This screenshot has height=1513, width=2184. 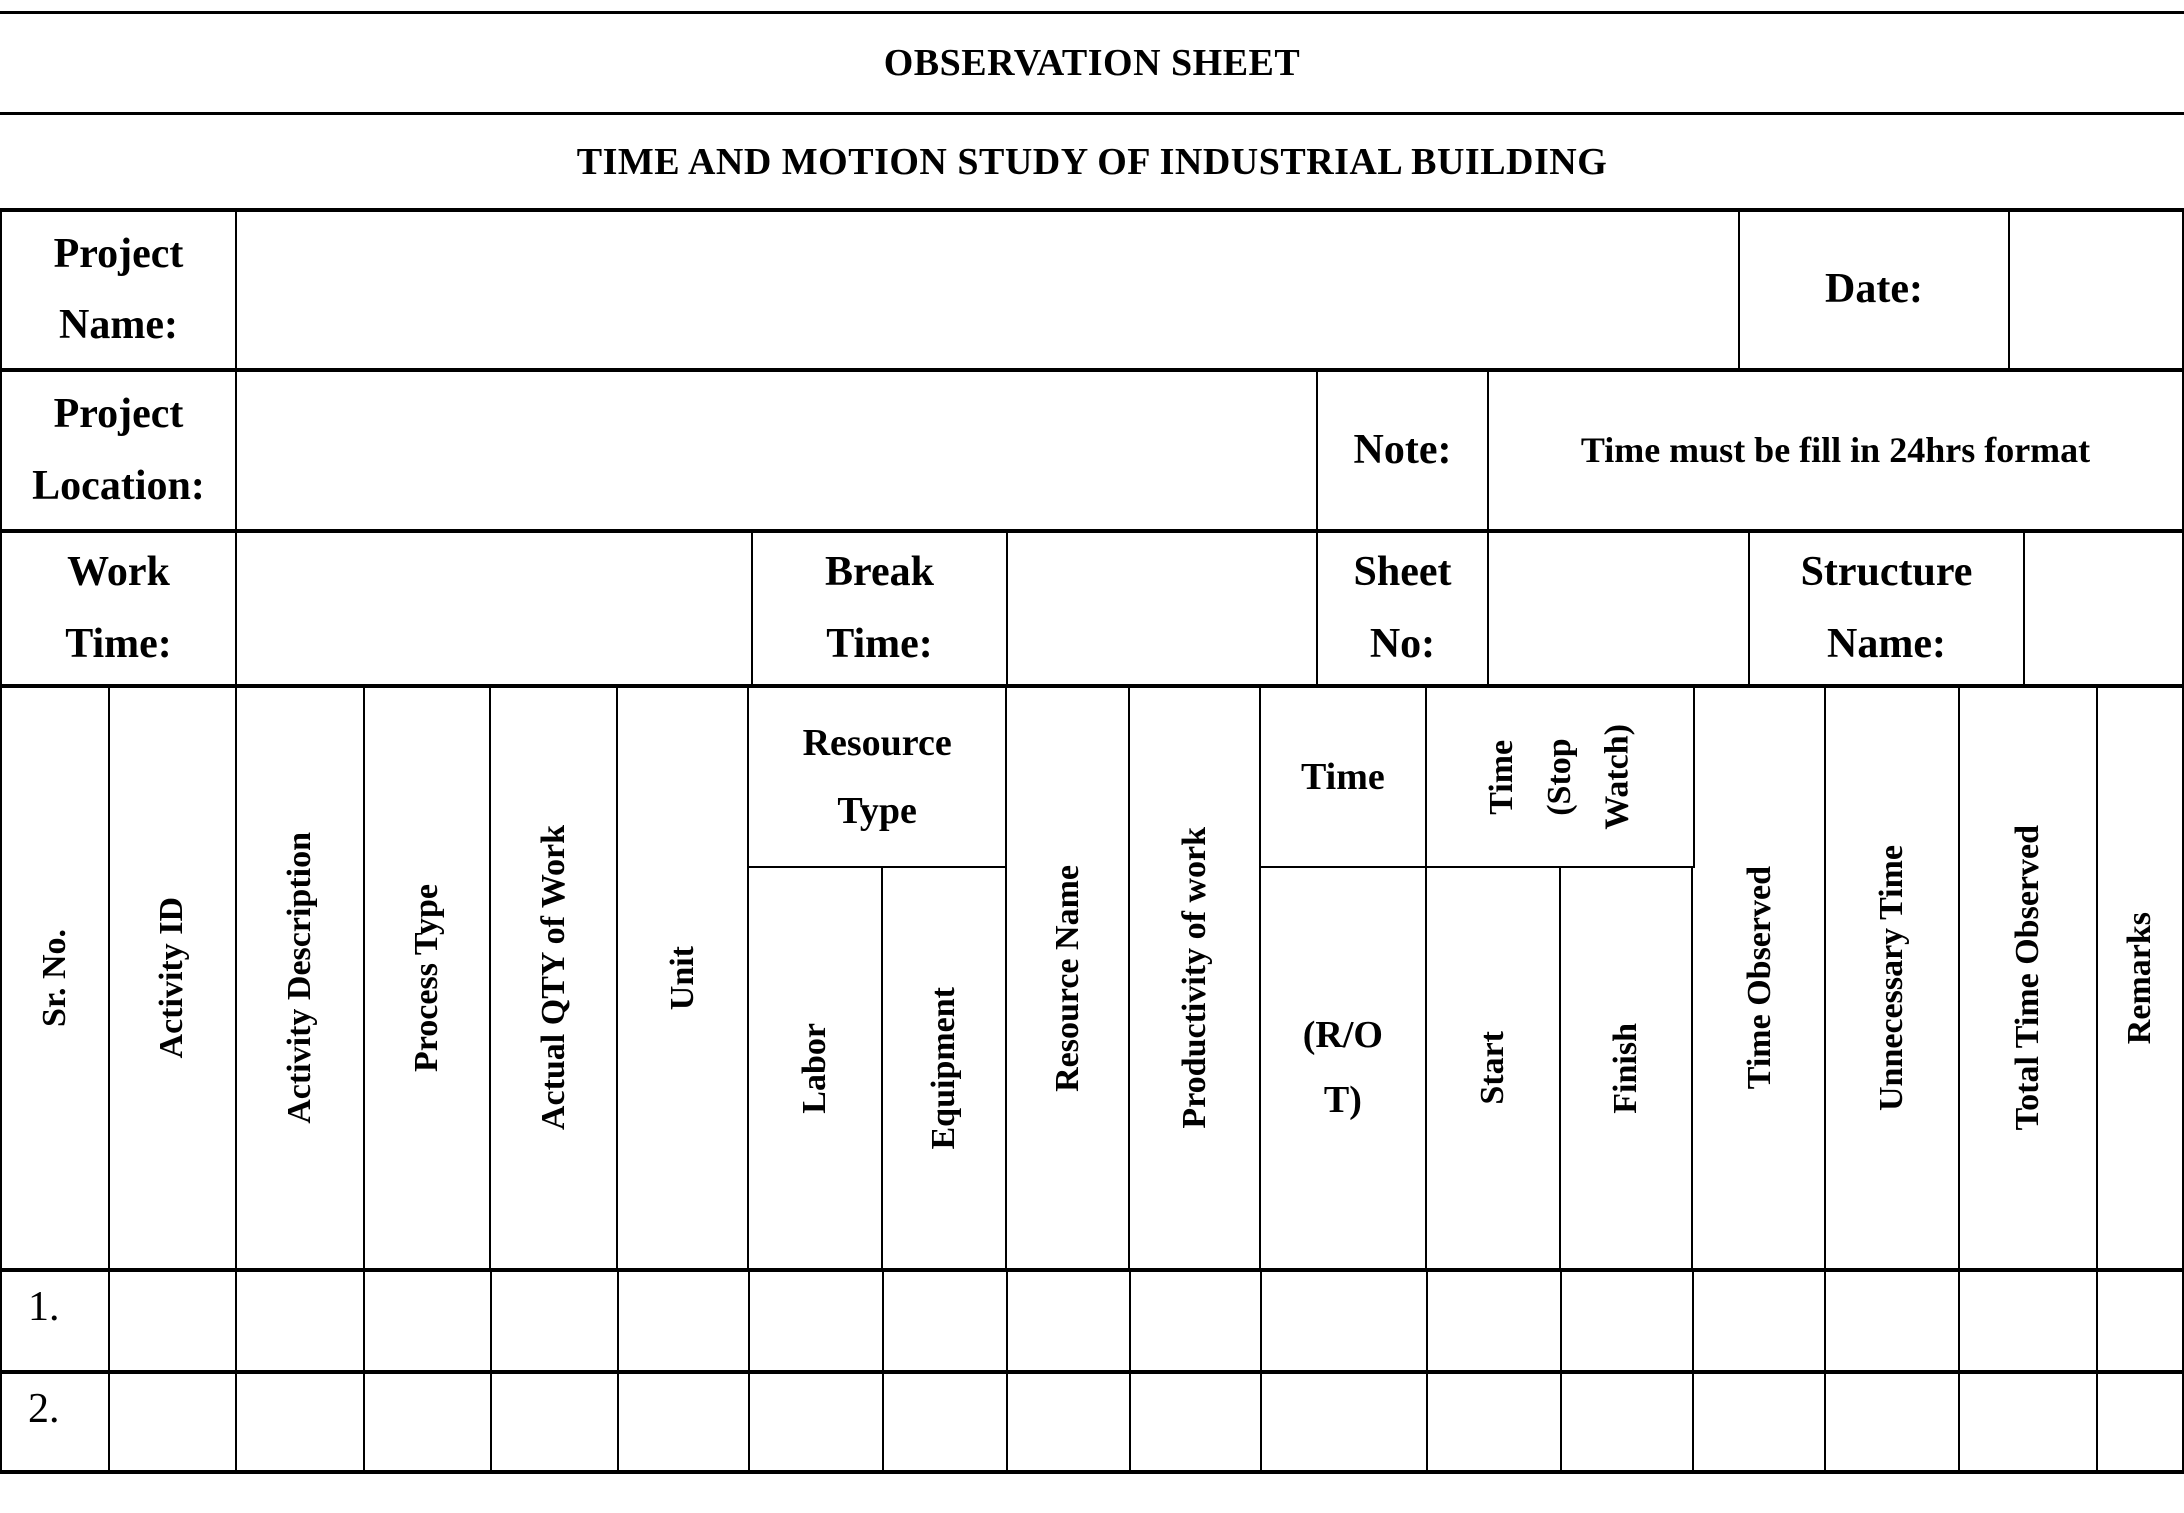 I want to click on sheet-title: OBSERVATION SHEET, so click(x=1092, y=63).